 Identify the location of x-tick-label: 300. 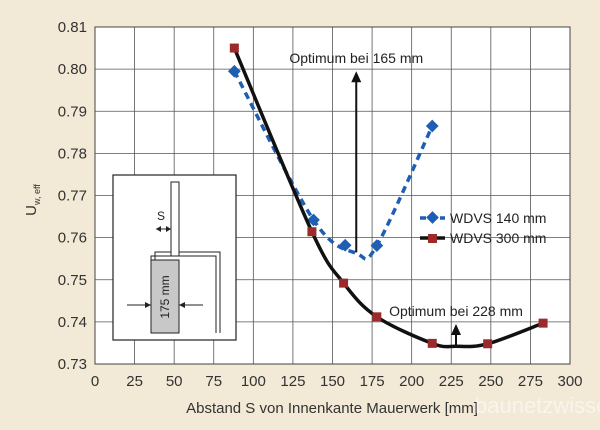
(569, 381).